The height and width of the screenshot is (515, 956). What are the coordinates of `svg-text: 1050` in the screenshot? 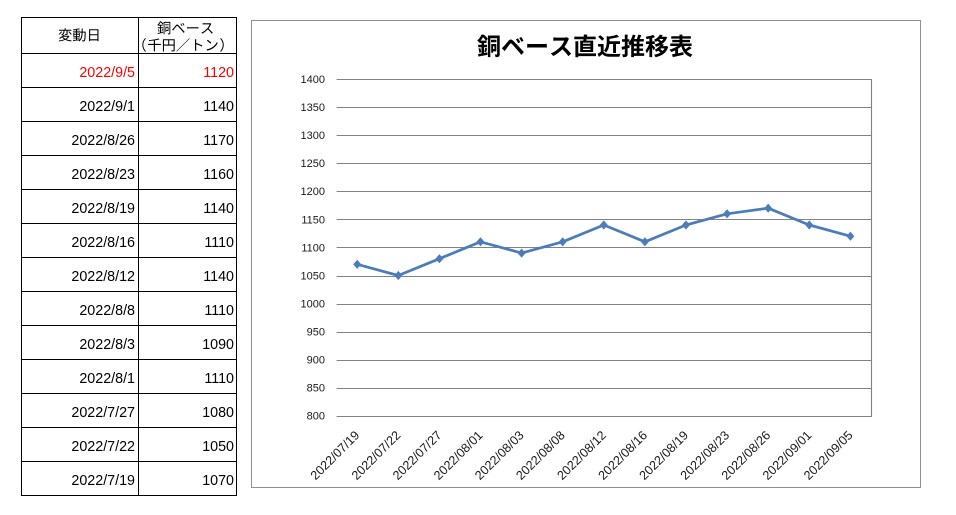 It's located at (313, 276).